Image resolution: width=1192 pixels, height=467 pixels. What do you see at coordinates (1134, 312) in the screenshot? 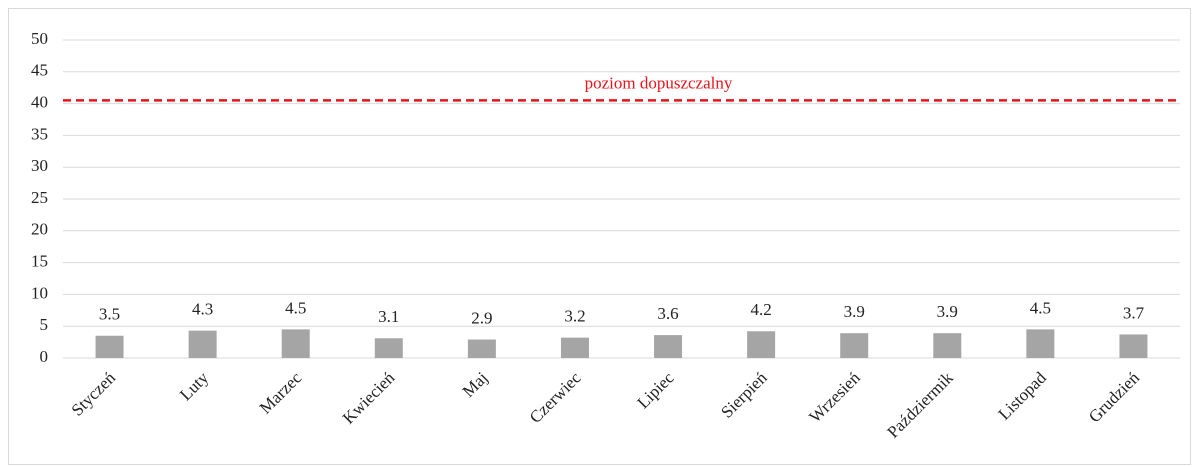
I see `data-label: 3.7` at bounding box center [1134, 312].